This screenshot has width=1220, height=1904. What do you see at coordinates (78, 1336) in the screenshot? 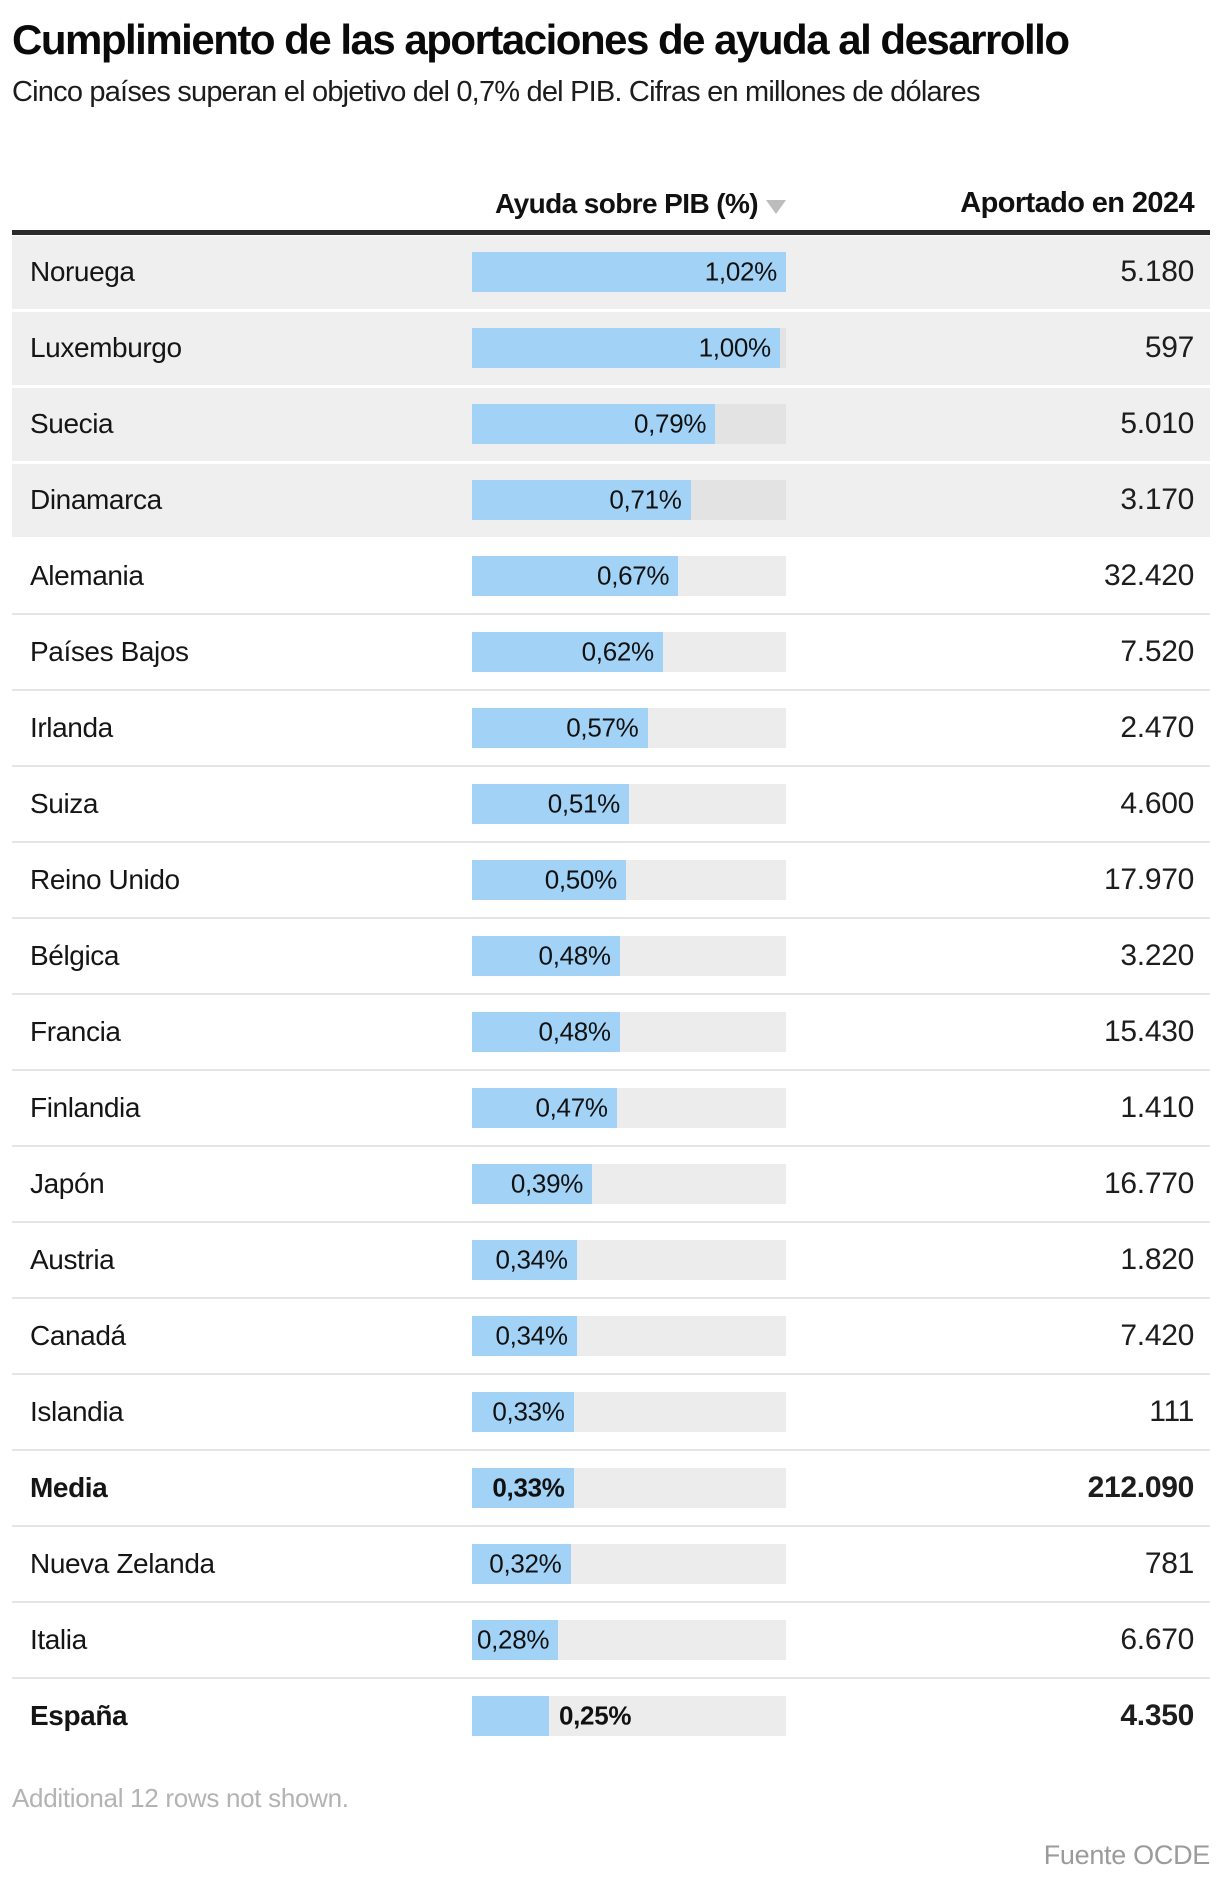
I see `country-label: Canadá` at bounding box center [78, 1336].